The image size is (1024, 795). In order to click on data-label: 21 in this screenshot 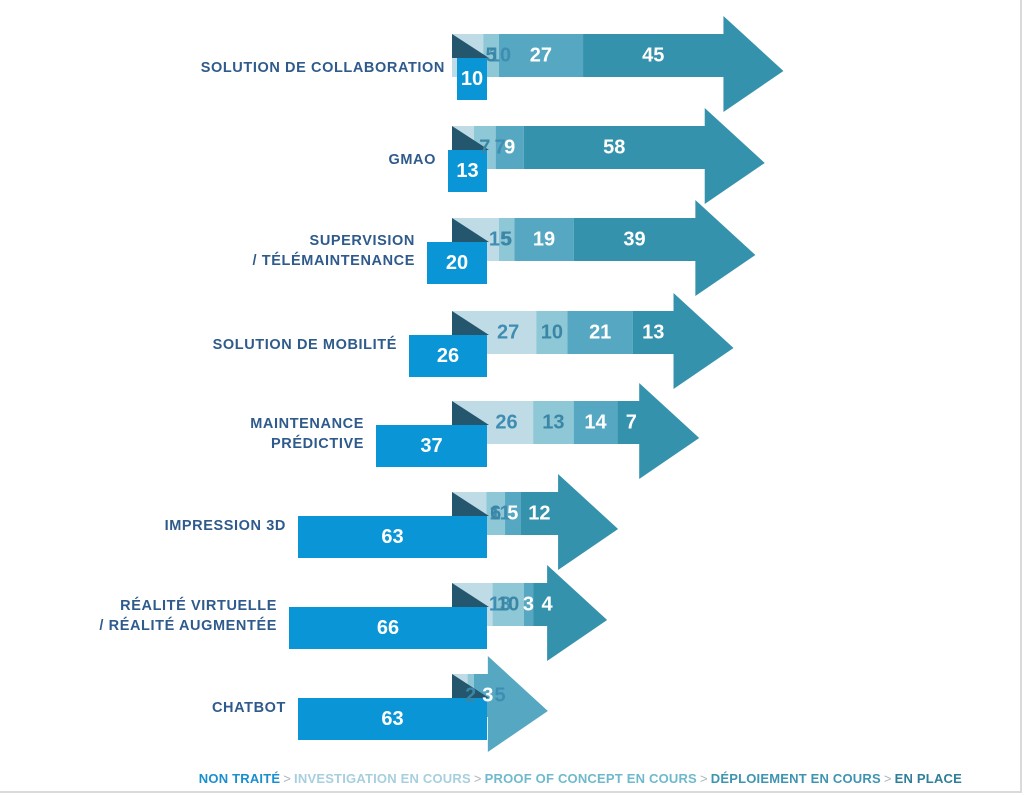, I will do `click(600, 333)`.